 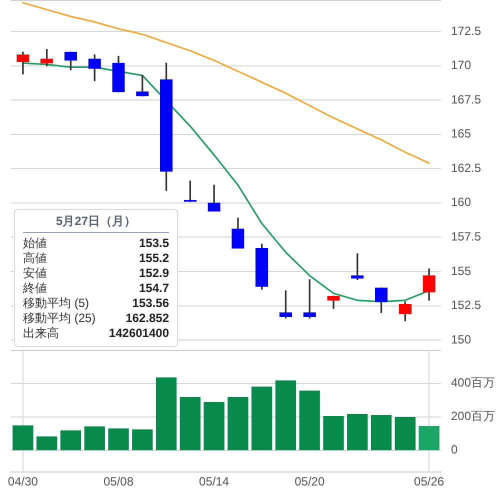 I want to click on data-label: 153.56, so click(x=150, y=303).